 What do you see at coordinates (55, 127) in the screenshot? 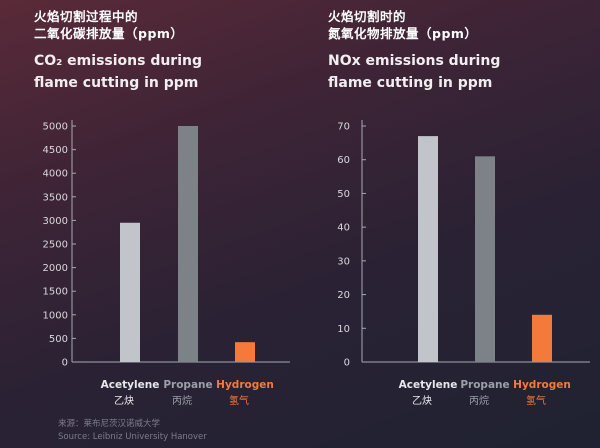
I see `y-tick-label: 5000` at bounding box center [55, 127].